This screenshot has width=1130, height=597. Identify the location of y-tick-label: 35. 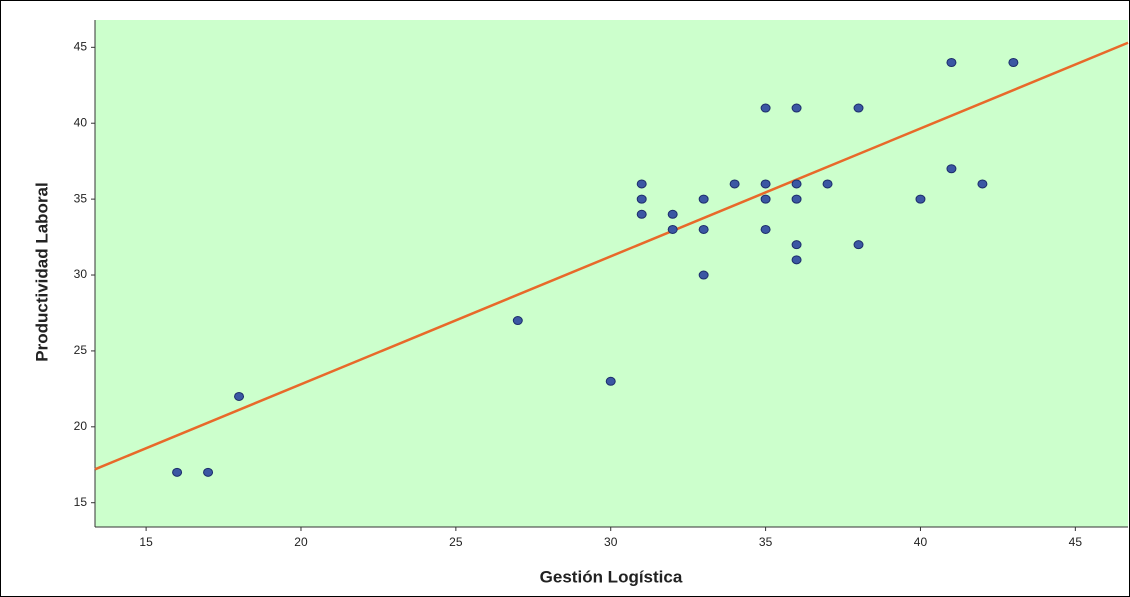
(81, 198).